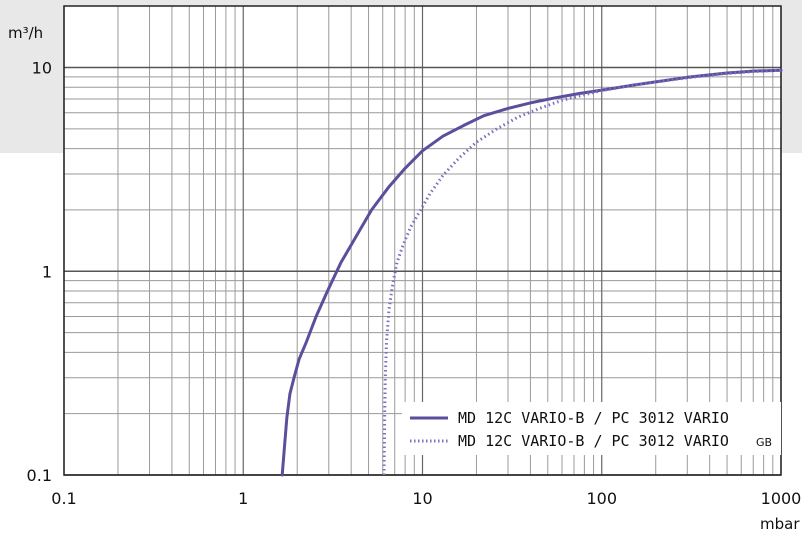  Describe the element at coordinates (39, 475) in the screenshot. I see `y-tick-label: 0.1` at that location.